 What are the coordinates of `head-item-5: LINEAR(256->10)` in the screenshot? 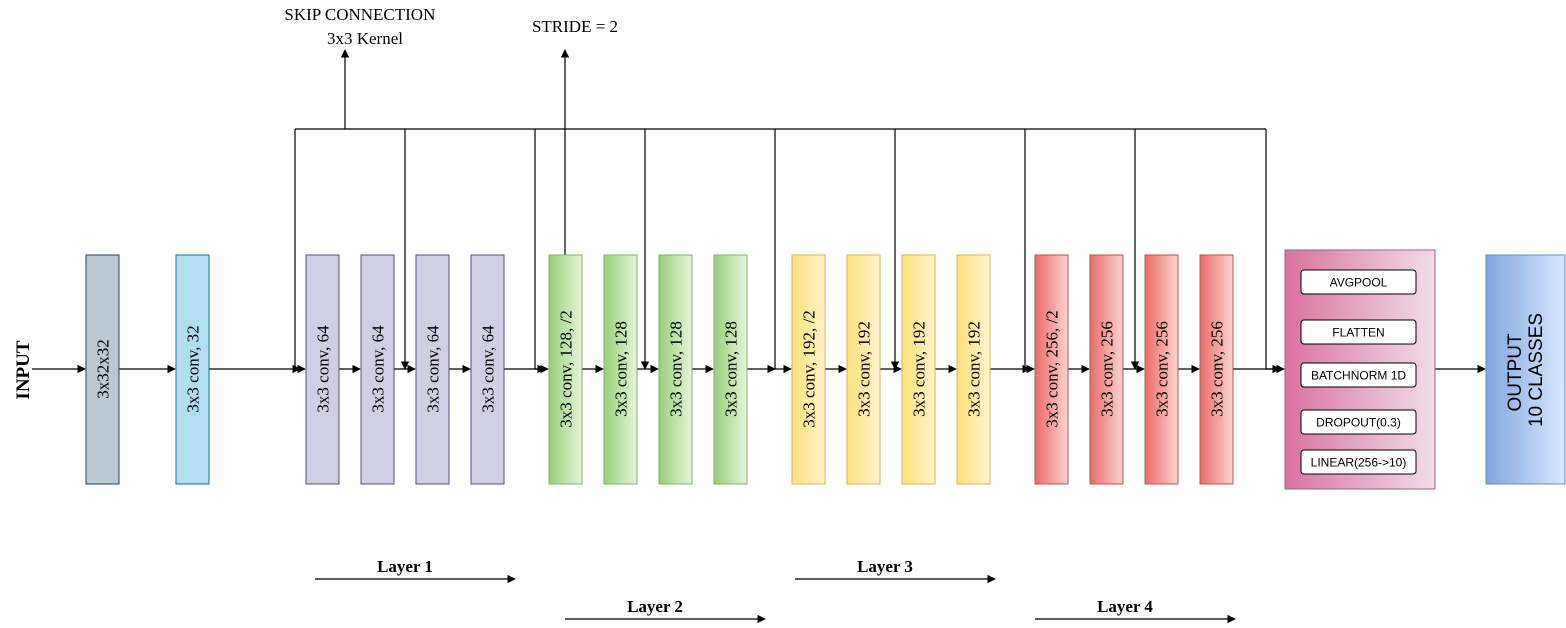 It's located at (1358, 462).